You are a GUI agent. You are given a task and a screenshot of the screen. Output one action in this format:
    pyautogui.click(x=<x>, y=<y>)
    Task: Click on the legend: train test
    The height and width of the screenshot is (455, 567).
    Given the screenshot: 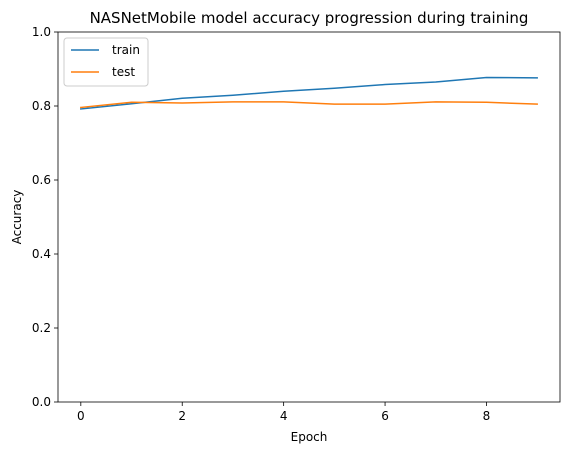 What is the action you would take?
    pyautogui.click(x=106, y=62)
    